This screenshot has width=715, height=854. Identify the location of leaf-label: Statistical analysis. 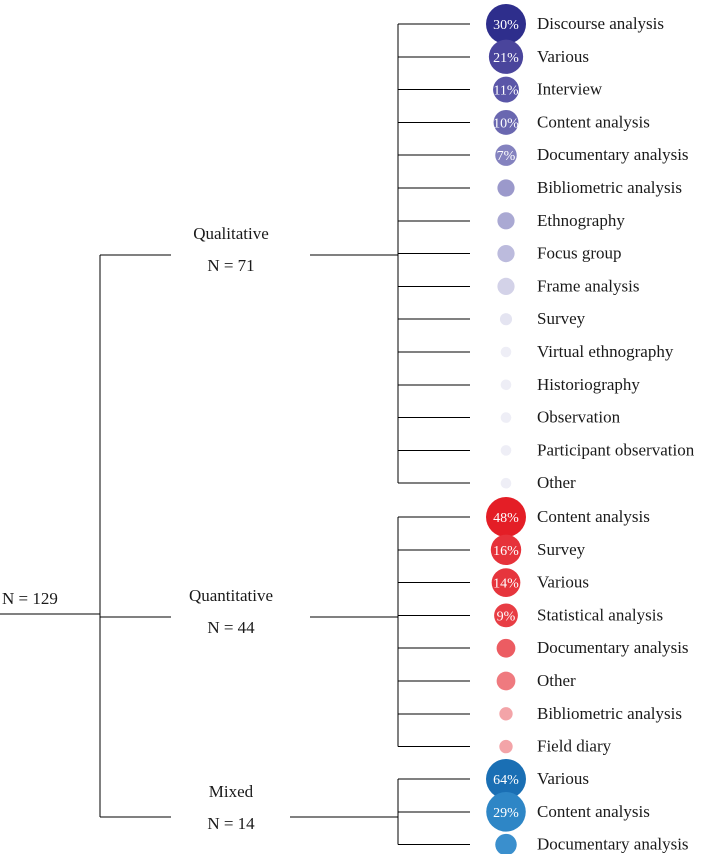
(600, 614).